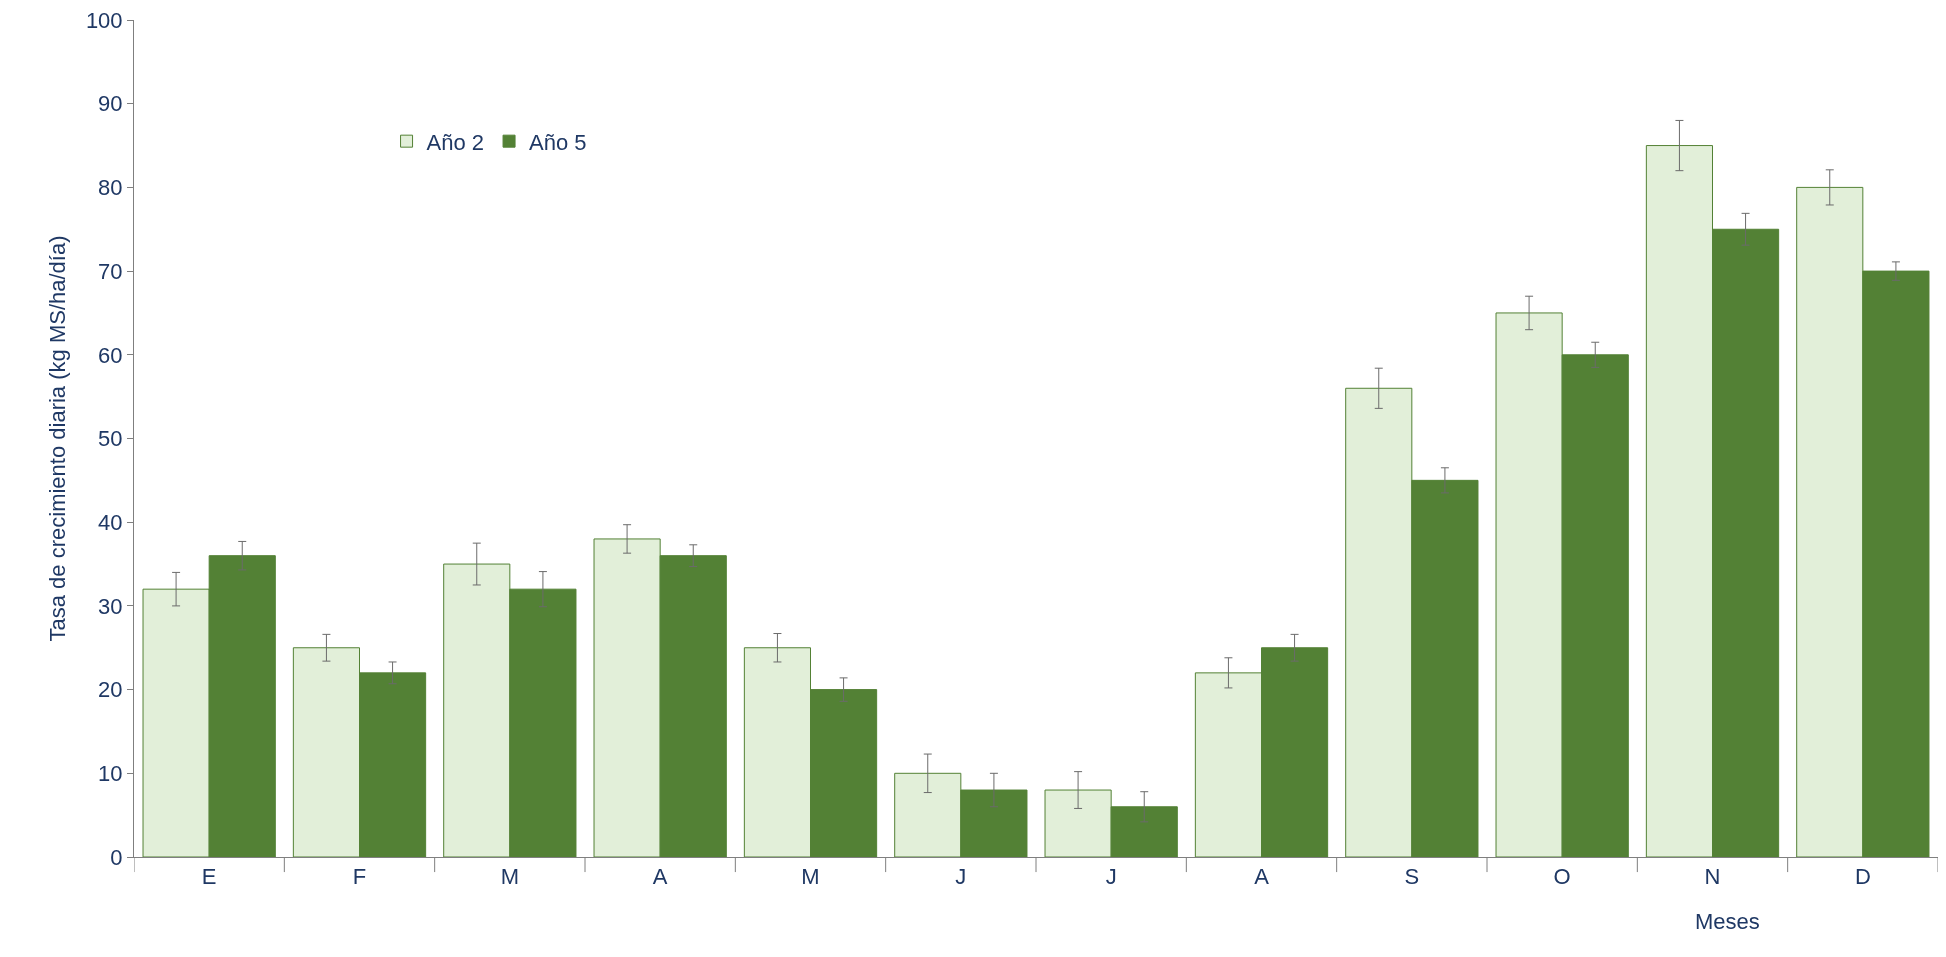 This screenshot has width=1946, height=957. I want to click on x-tick-label: F, so click(359, 877).